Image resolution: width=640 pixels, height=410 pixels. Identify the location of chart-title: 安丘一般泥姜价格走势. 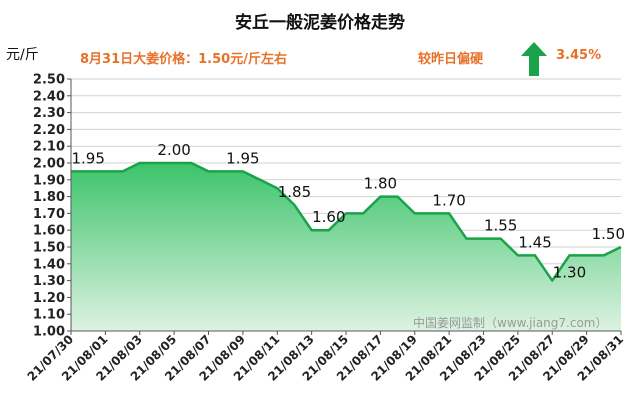
(320, 23).